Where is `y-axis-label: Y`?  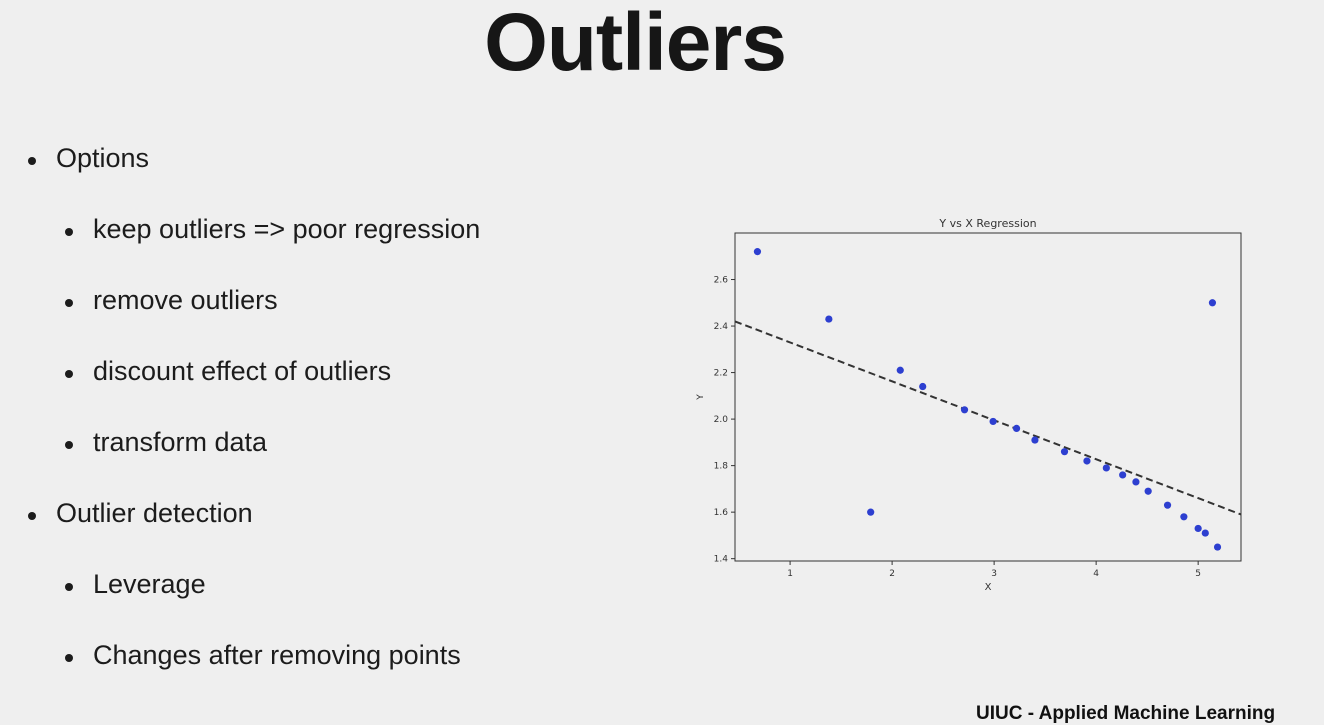
y-axis-label: Y is located at coordinates (701, 397).